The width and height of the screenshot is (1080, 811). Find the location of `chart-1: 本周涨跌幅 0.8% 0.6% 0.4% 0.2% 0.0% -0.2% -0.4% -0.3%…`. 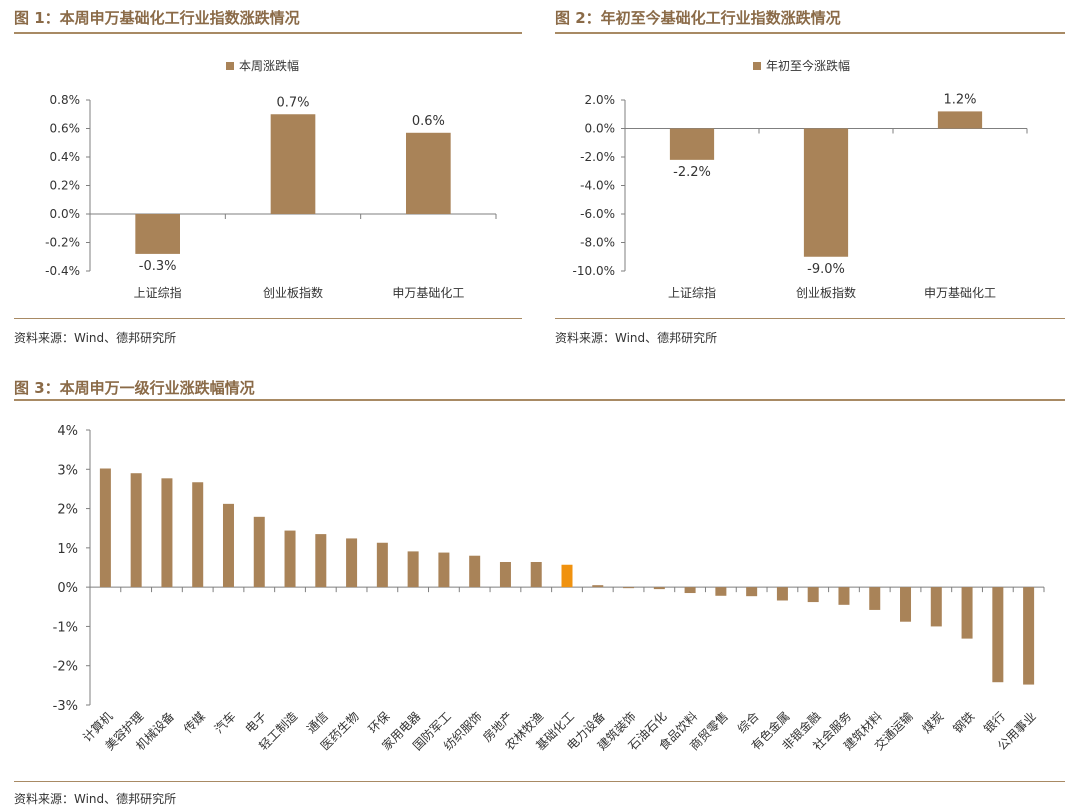

chart-1: 本周涨跌幅 0.8% 0.6% 0.4% 0.2% 0.0% -0.2% -0.4% -0.3%… is located at coordinates (271, 179).